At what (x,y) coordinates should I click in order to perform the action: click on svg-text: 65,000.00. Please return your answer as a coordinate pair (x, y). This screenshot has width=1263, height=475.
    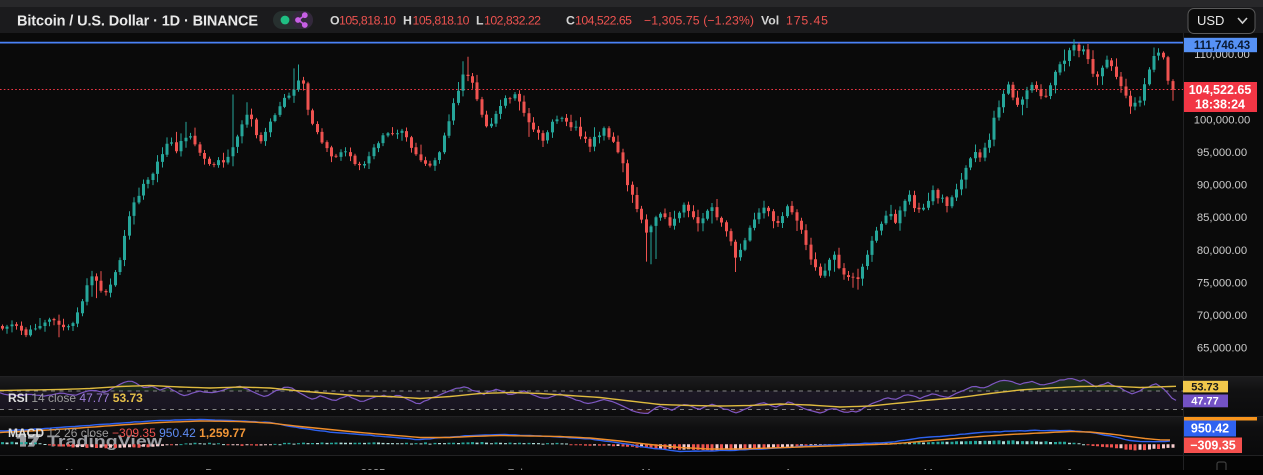
    Looking at the image, I should click on (1222, 349).